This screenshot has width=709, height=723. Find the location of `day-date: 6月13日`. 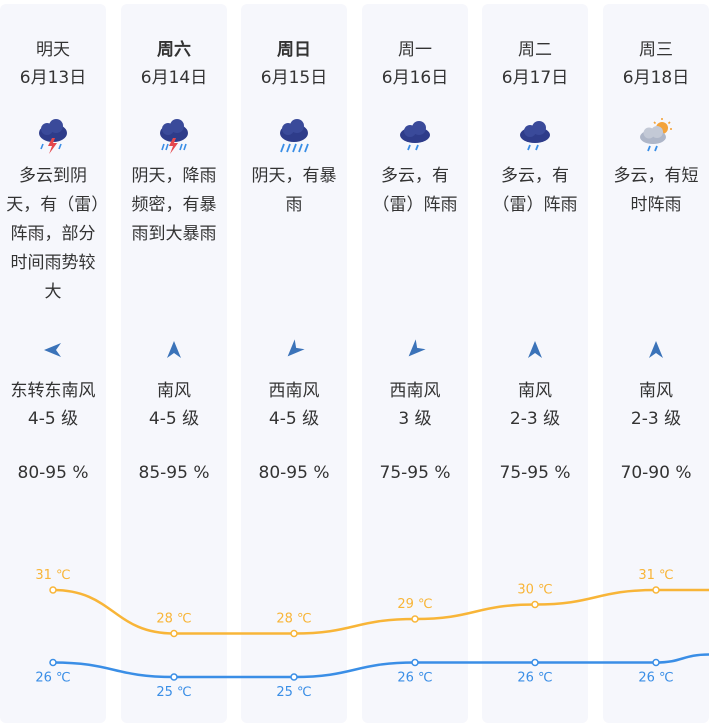

day-date: 6月13日 is located at coordinates (53, 78).